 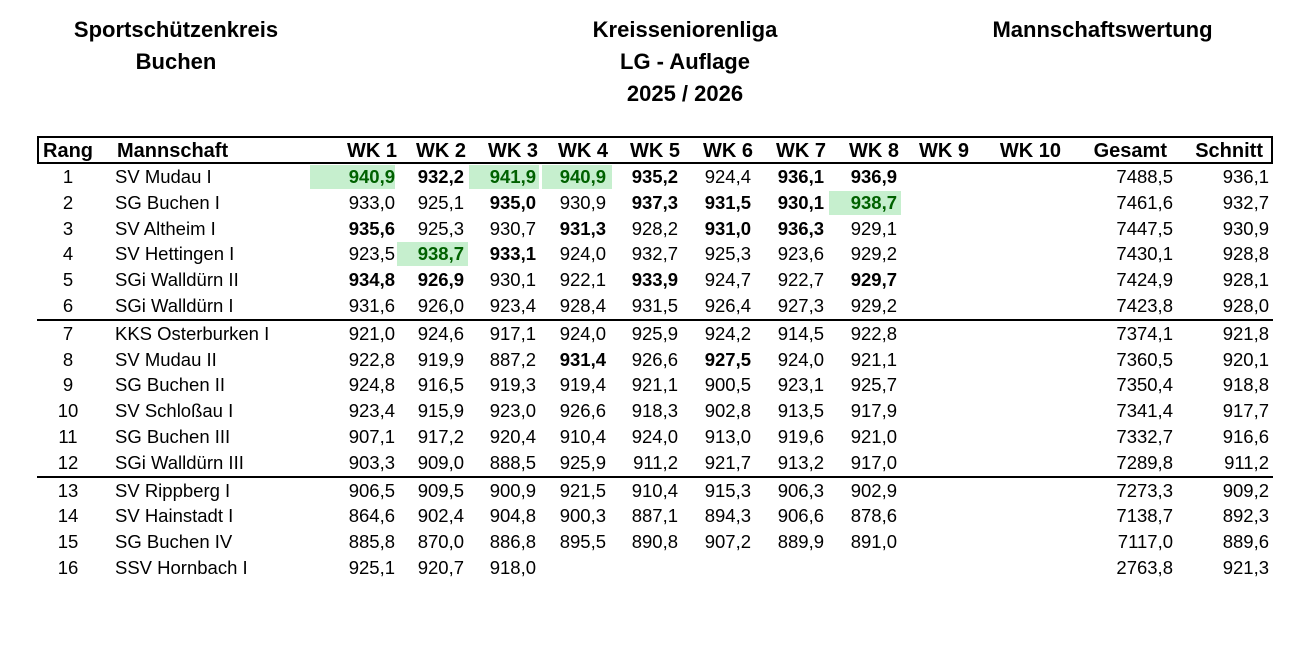 I want to click on wk7-score-cell: 919,6, so click(x=800, y=436).